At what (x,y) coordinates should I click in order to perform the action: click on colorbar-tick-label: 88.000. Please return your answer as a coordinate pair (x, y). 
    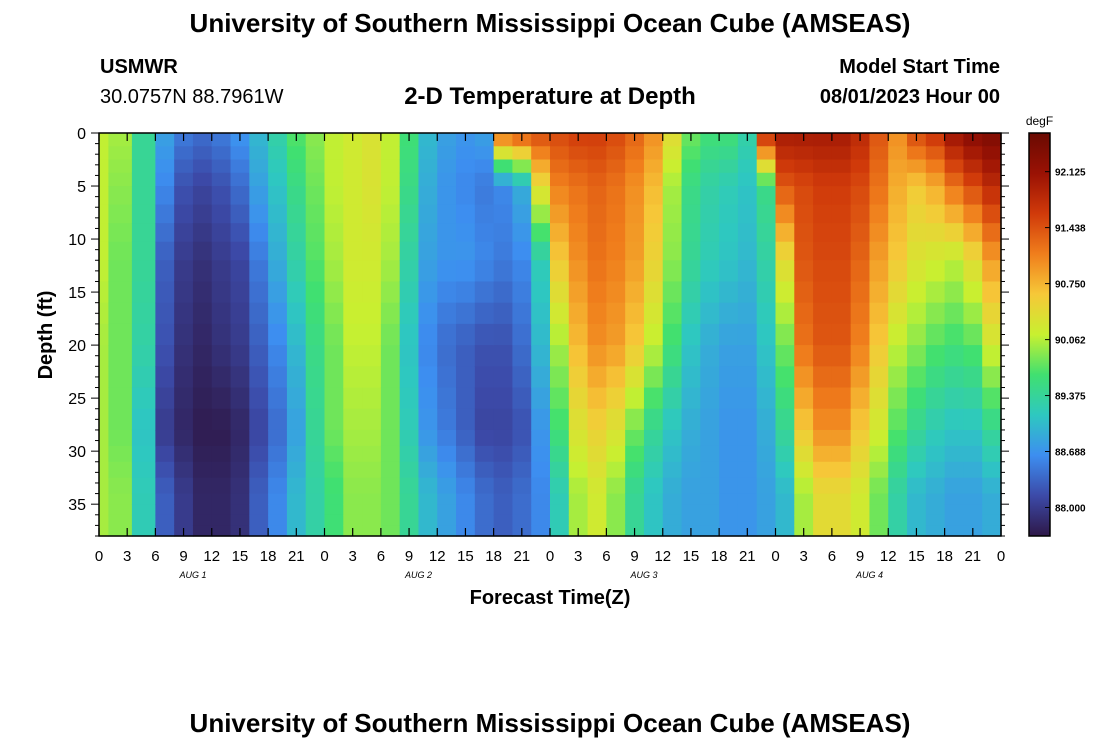
    Looking at the image, I should click on (1070, 509).